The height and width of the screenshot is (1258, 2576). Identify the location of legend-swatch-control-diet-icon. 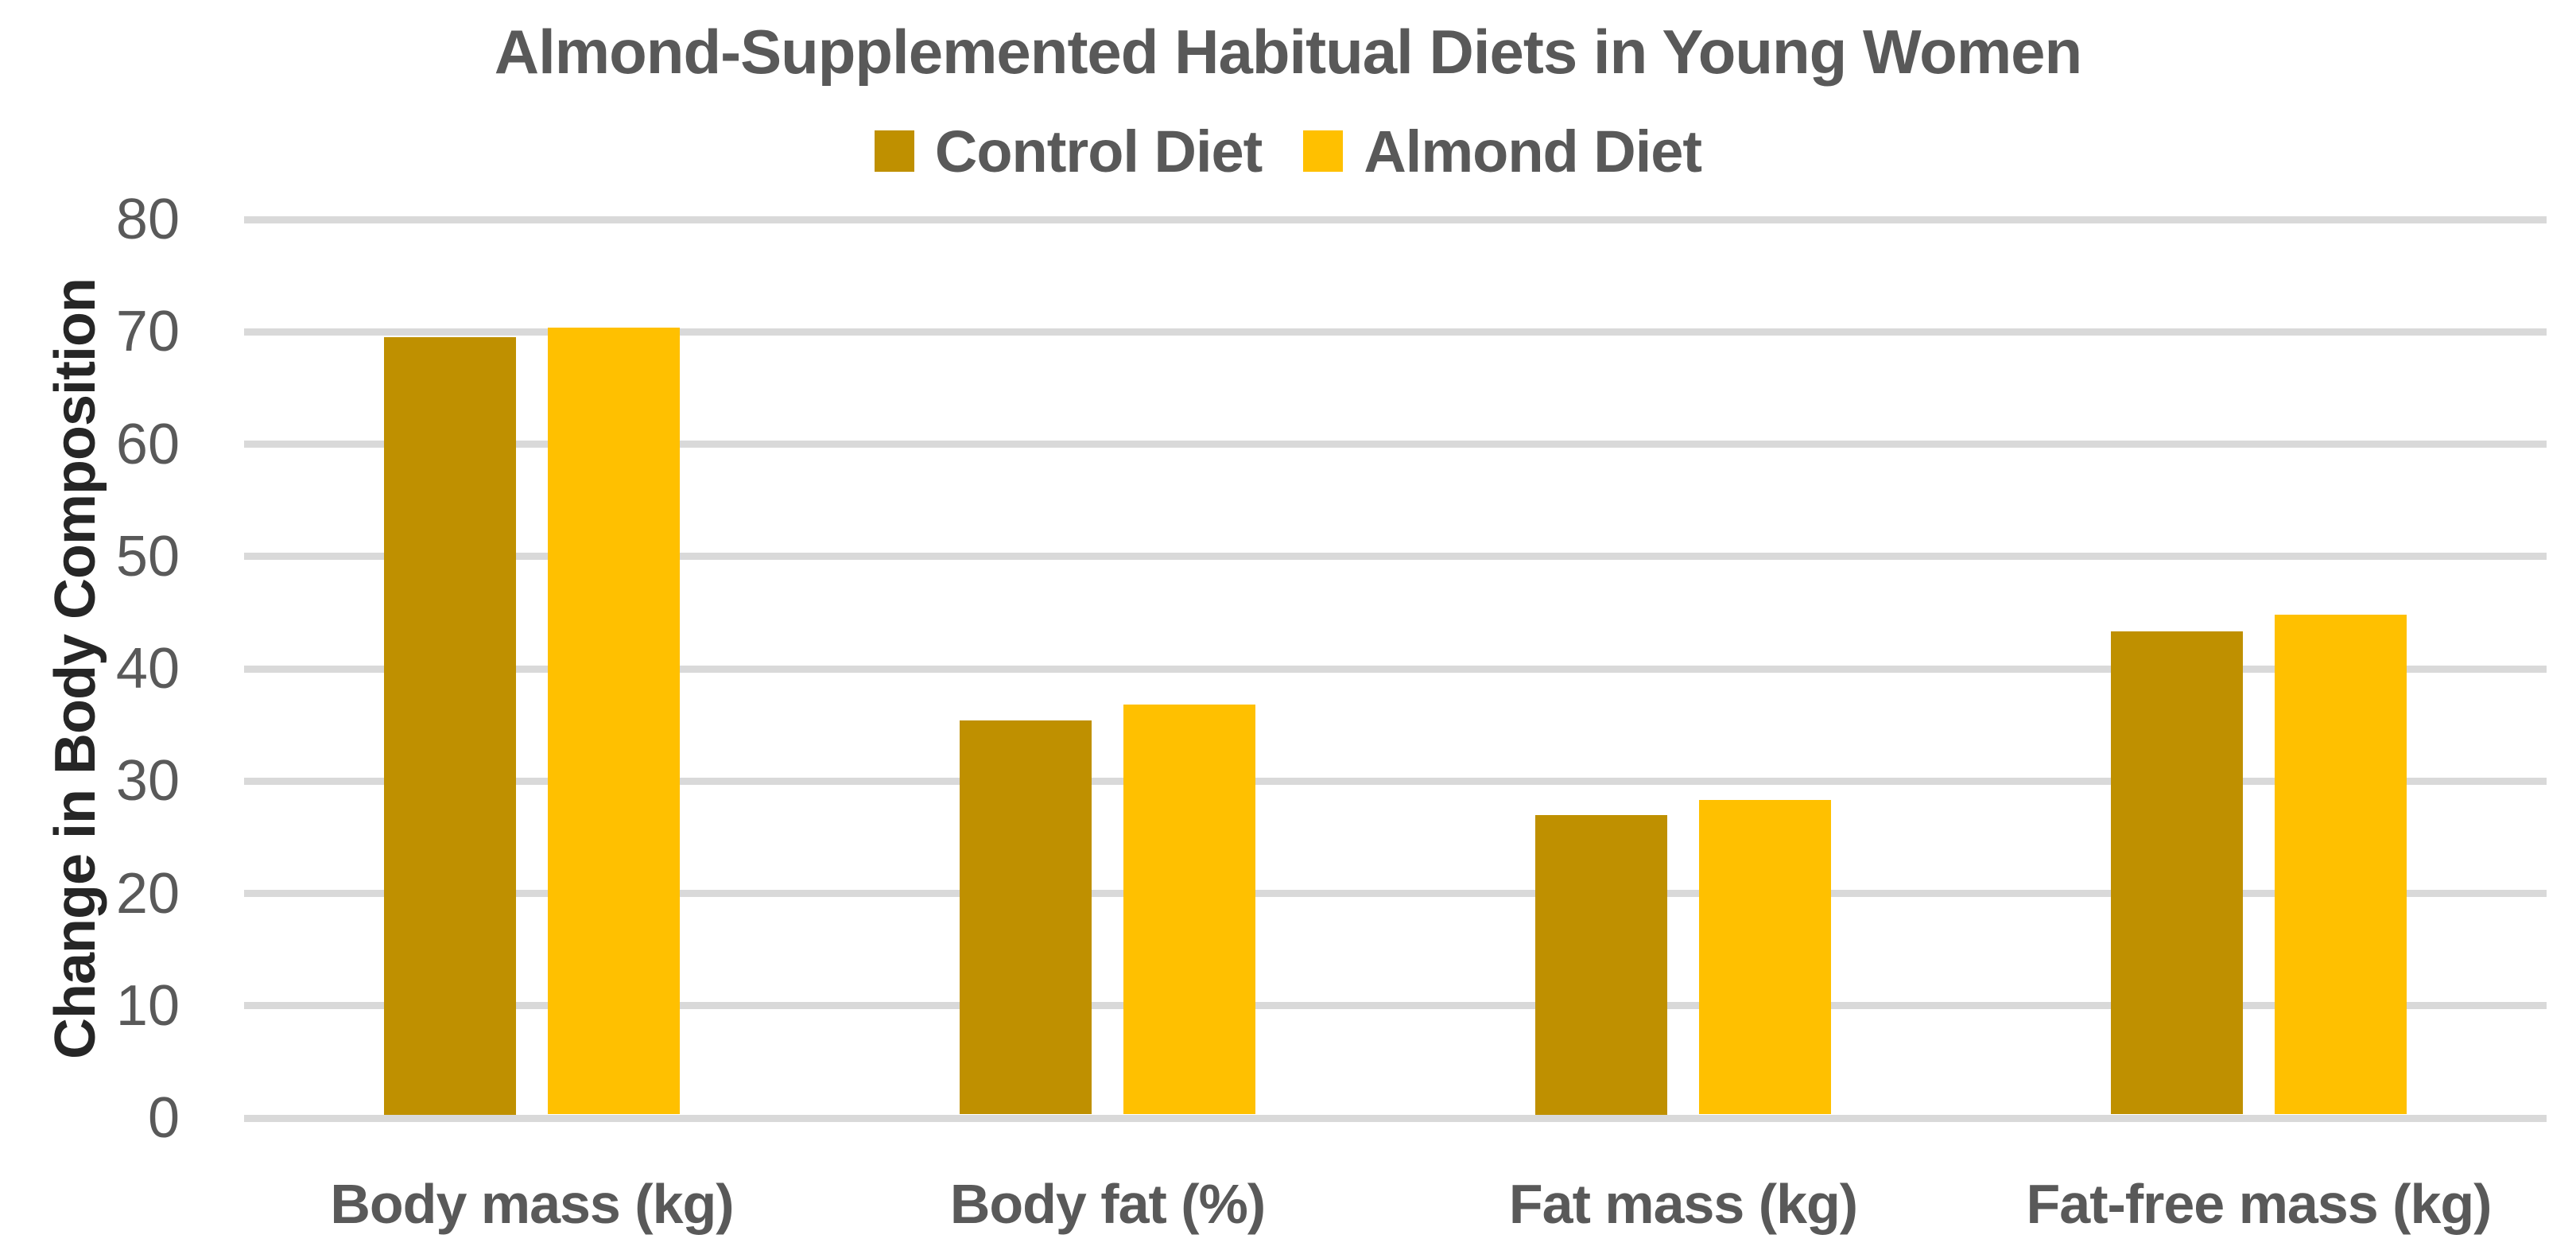
(894, 151).